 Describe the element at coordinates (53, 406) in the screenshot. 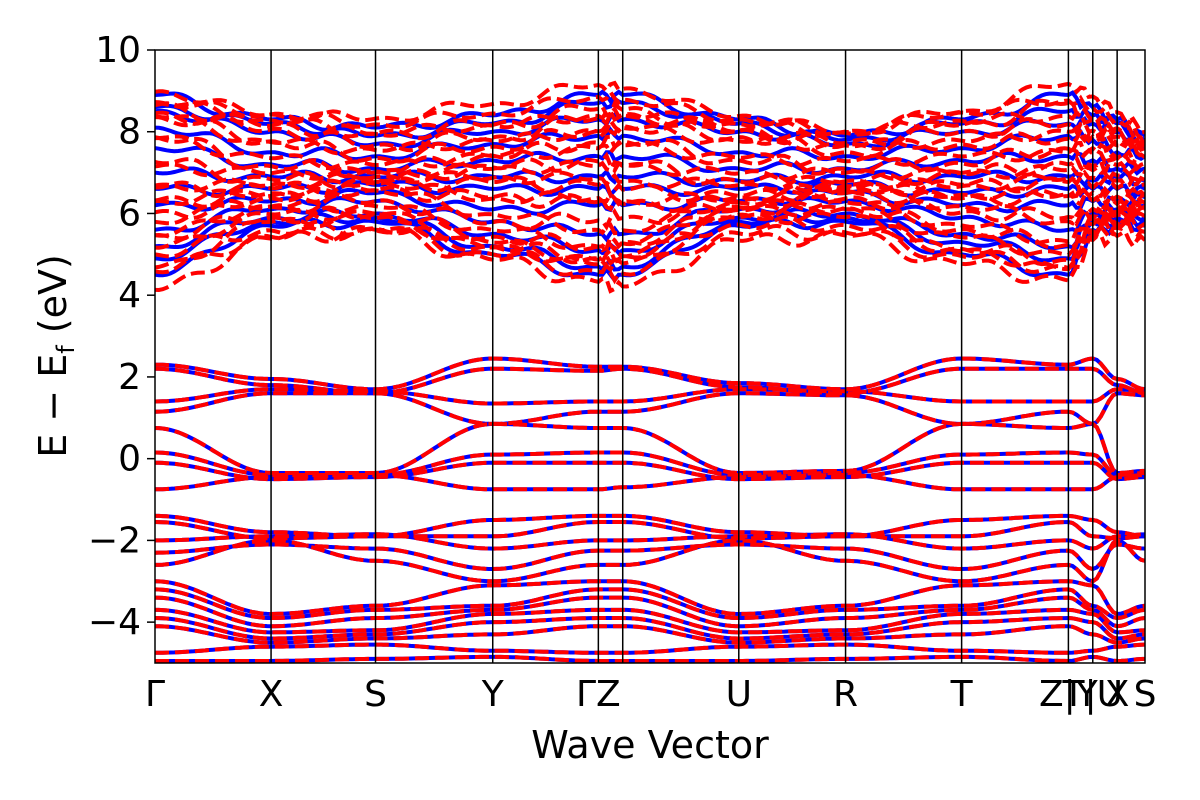

I see `y-axis-label-main: E − E` at that location.